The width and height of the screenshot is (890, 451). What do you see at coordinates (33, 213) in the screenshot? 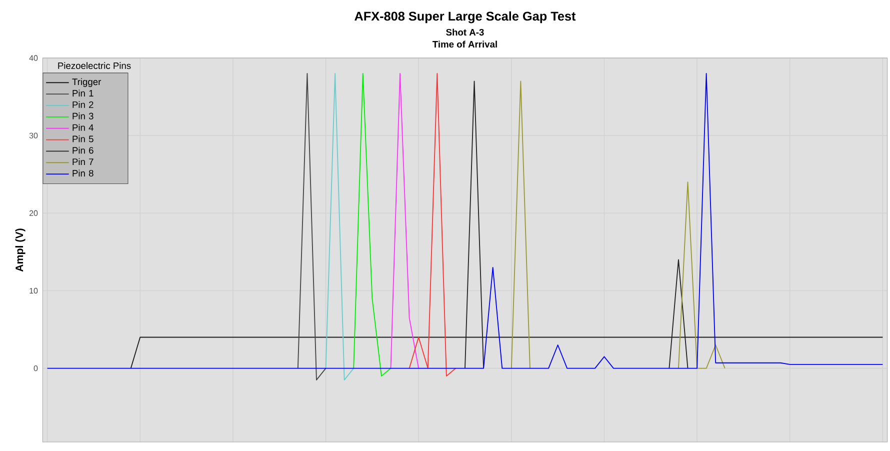
I see `y-tick-label: 20` at bounding box center [33, 213].